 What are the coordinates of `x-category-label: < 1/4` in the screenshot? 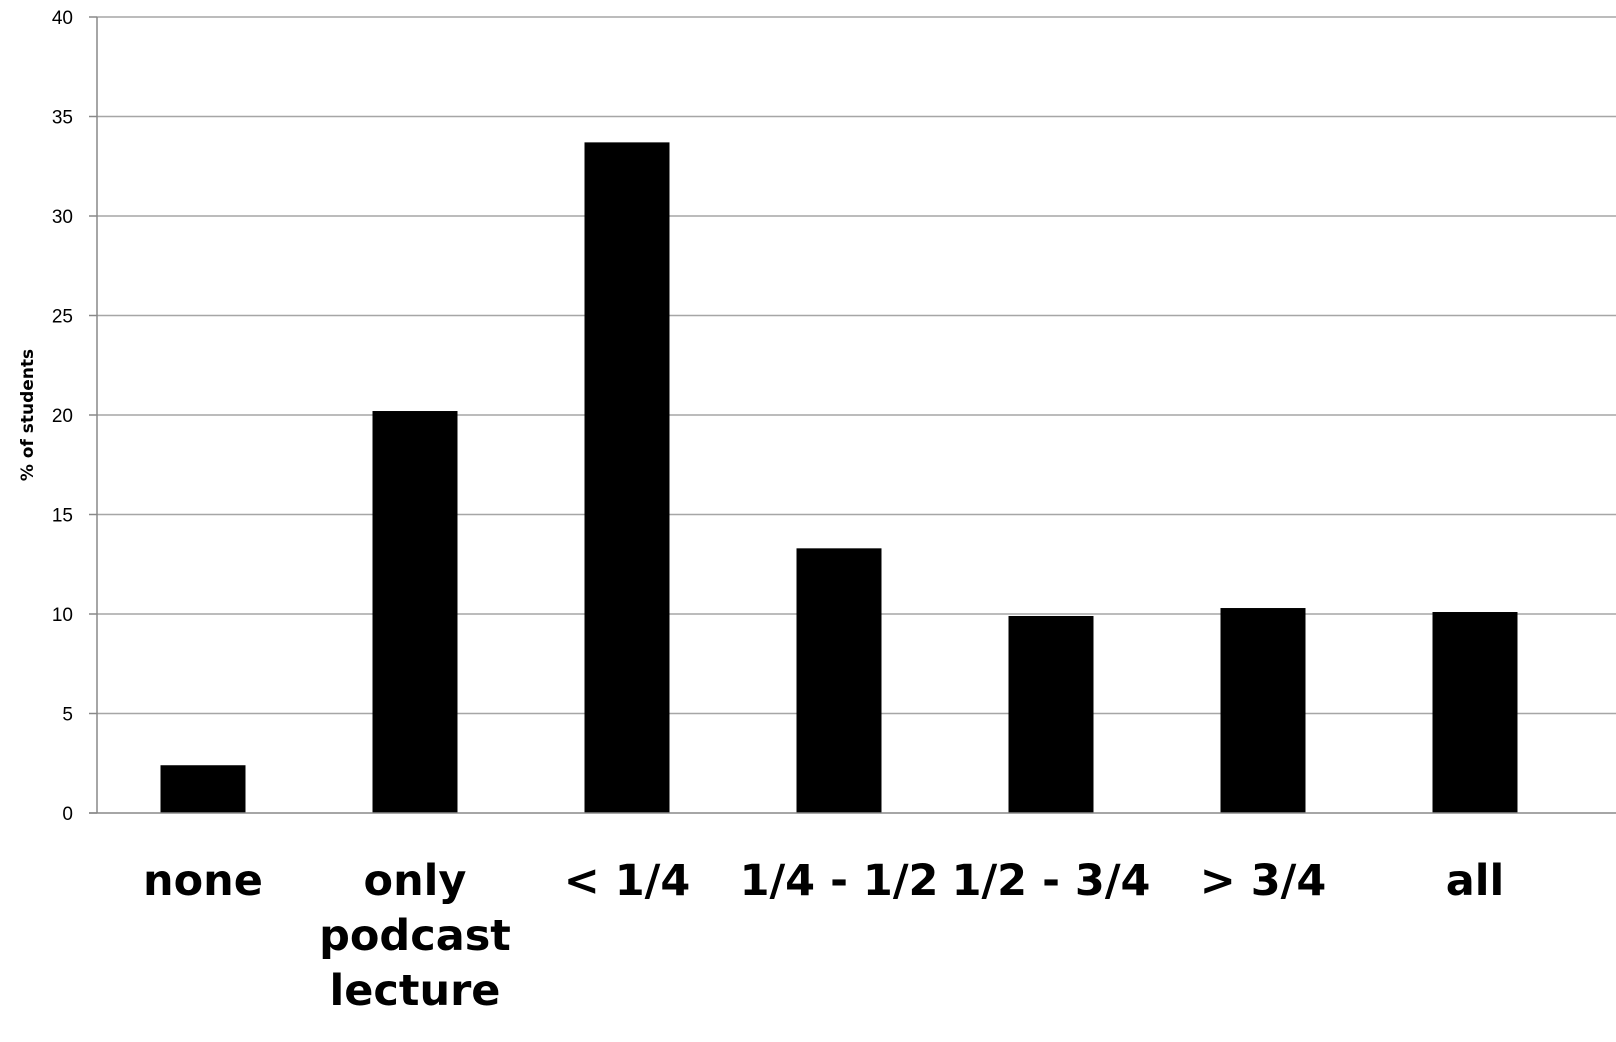 It's located at (627, 881).